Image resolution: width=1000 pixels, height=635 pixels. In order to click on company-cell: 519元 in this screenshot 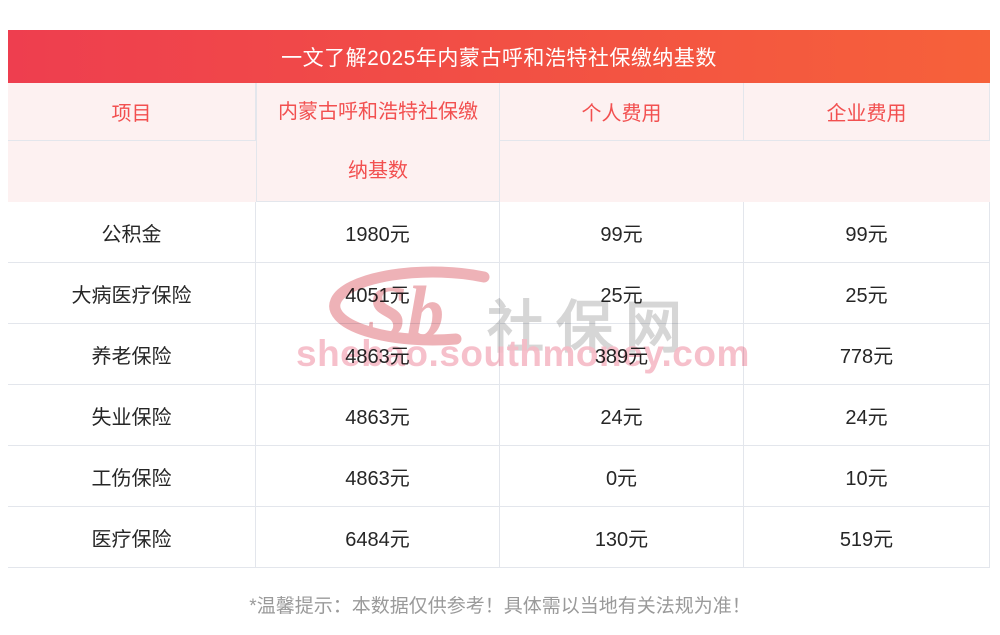, I will do `click(867, 537)`.